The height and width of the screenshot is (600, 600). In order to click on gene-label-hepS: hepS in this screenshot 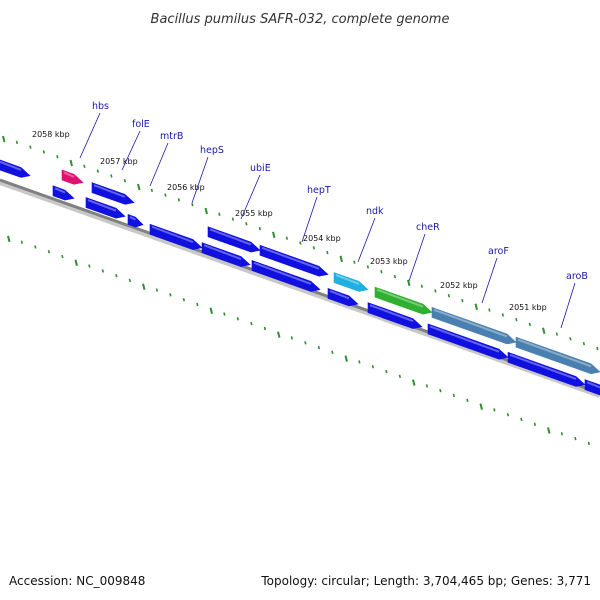, I will do `click(212, 150)`.